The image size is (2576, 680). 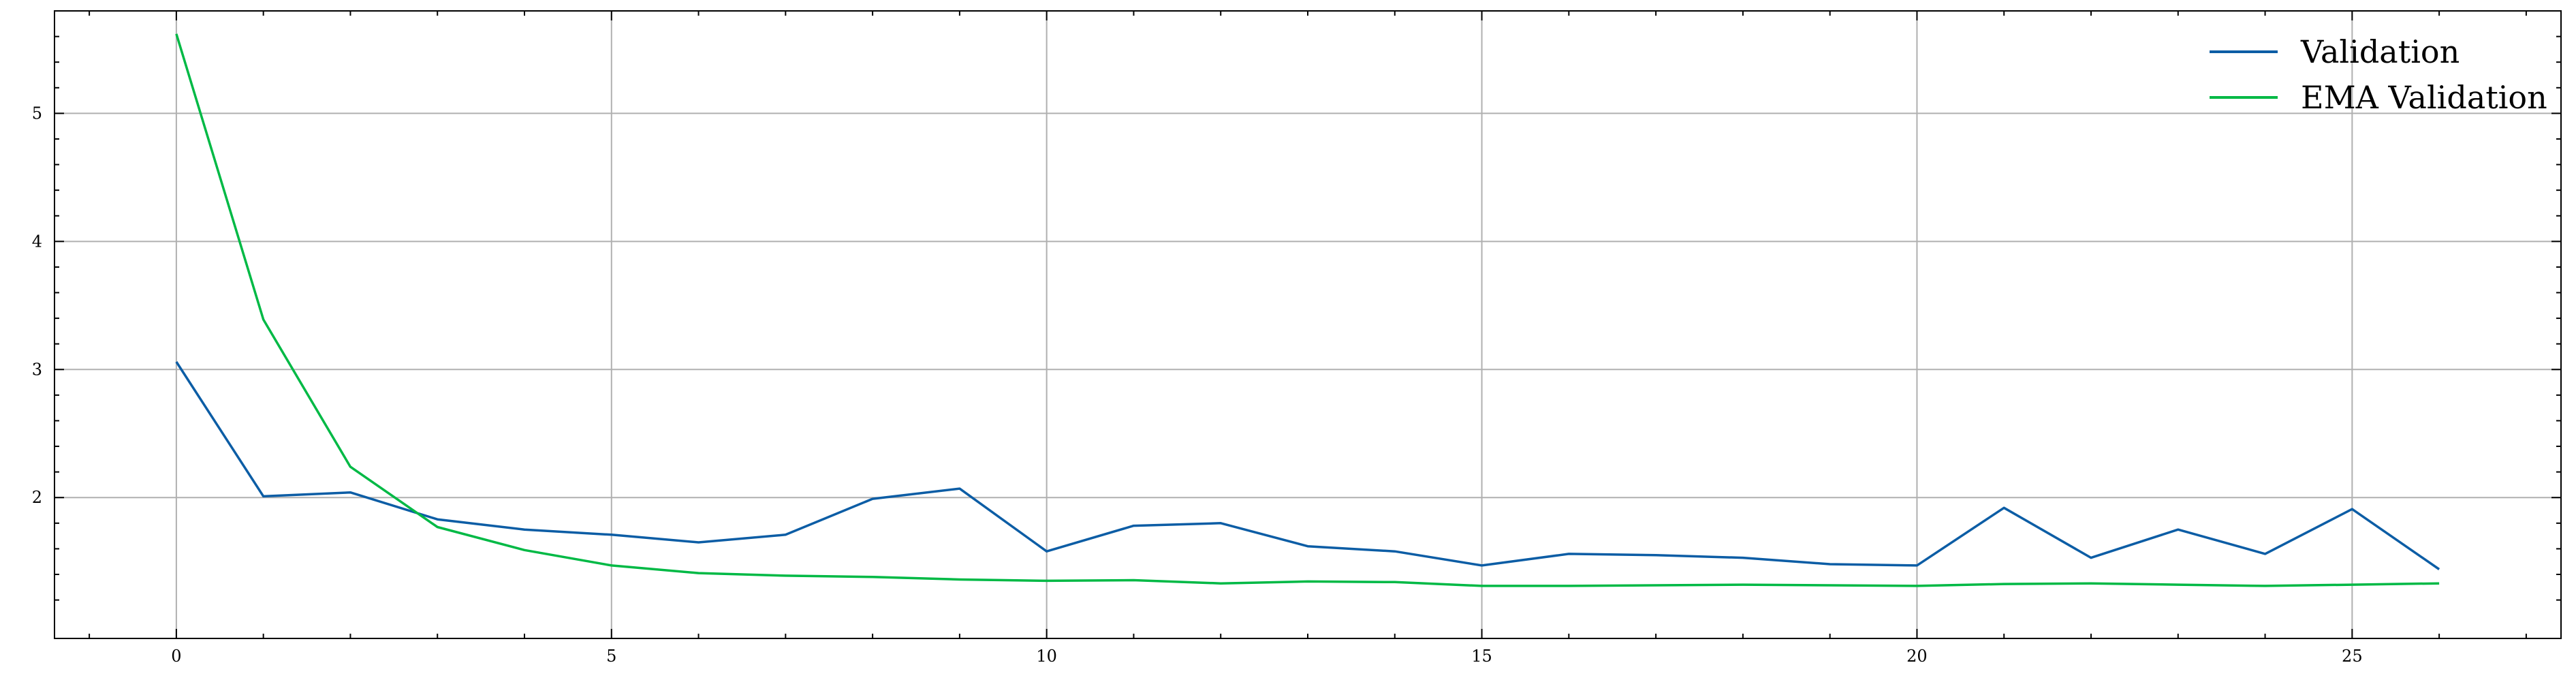 I want to click on x-tick-label: 15, so click(x=1481, y=656).